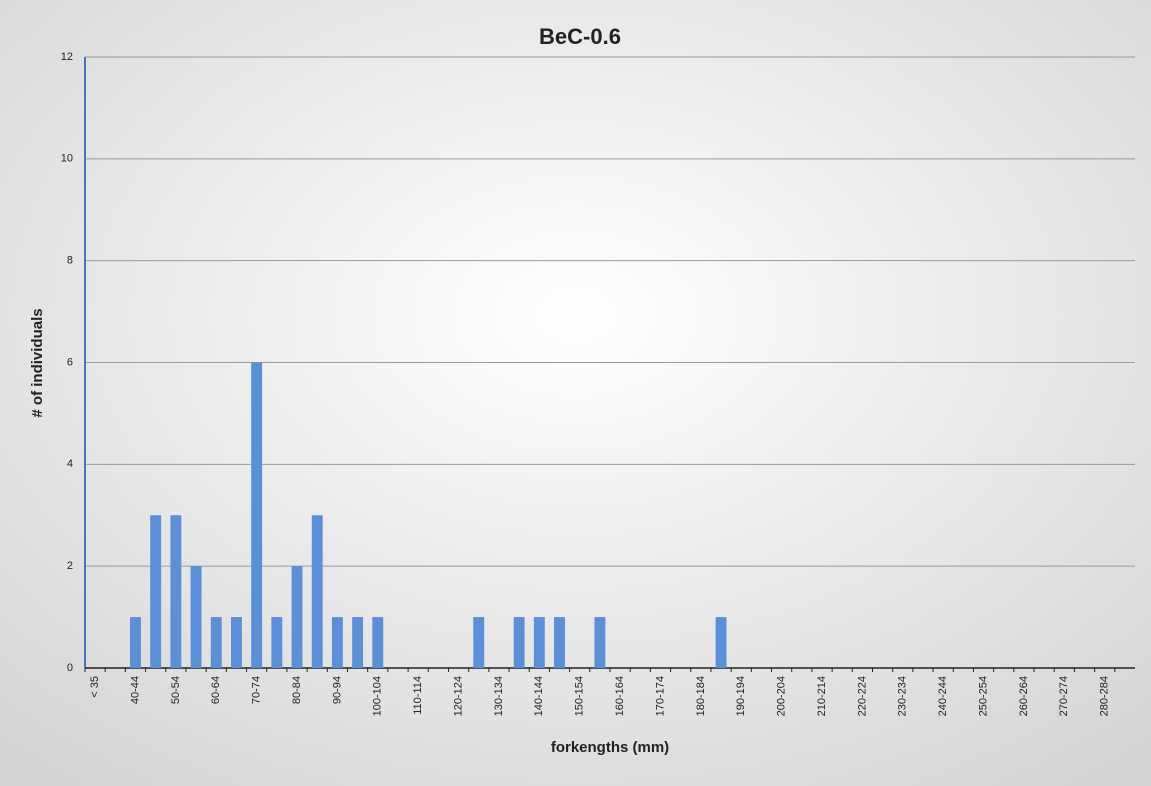 This screenshot has height=786, width=1151. Describe the element at coordinates (297, 690) in the screenshot. I see `x-tick-label: 80-84` at that location.